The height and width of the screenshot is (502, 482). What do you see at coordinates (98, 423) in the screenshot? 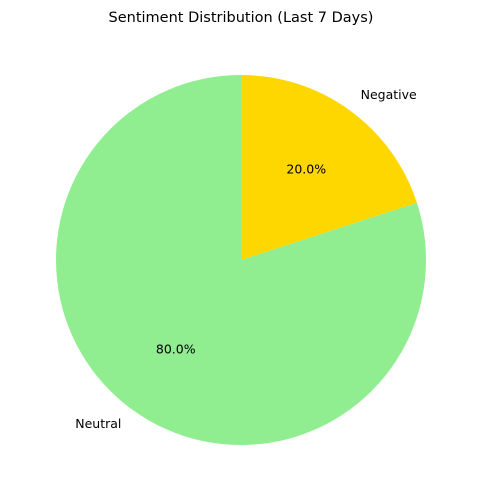
I see `slice-label-neutral: Neutral` at bounding box center [98, 423].